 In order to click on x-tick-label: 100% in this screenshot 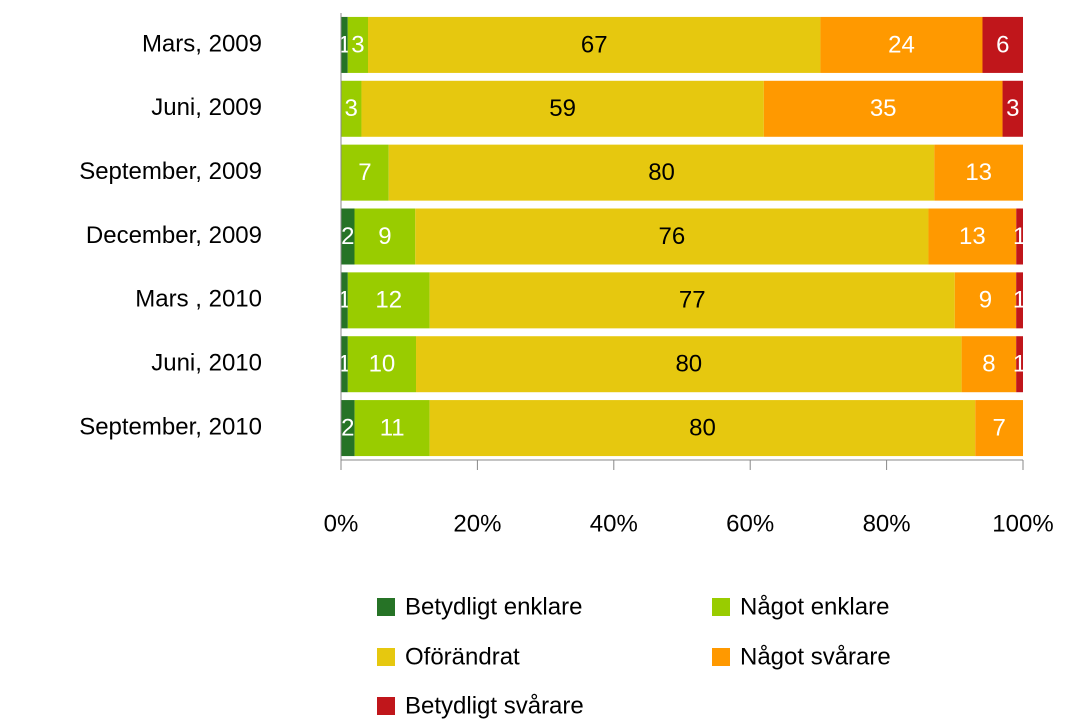, I will do `click(1022, 523)`.